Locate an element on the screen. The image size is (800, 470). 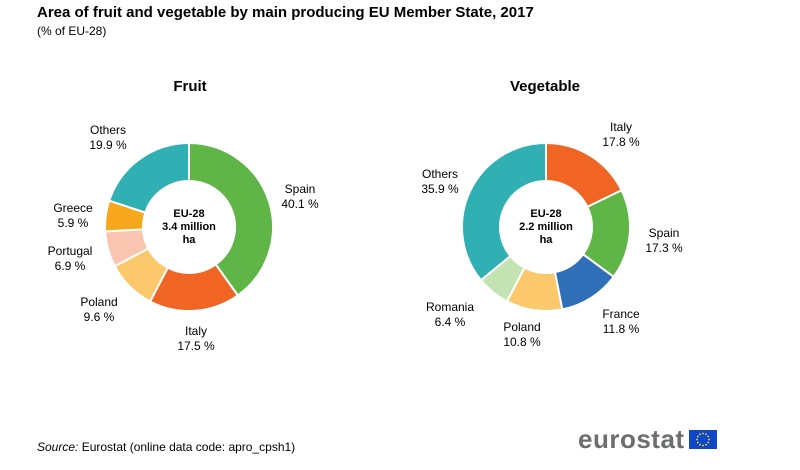
fruit-label-italy: Italy is located at coordinates (196, 331).